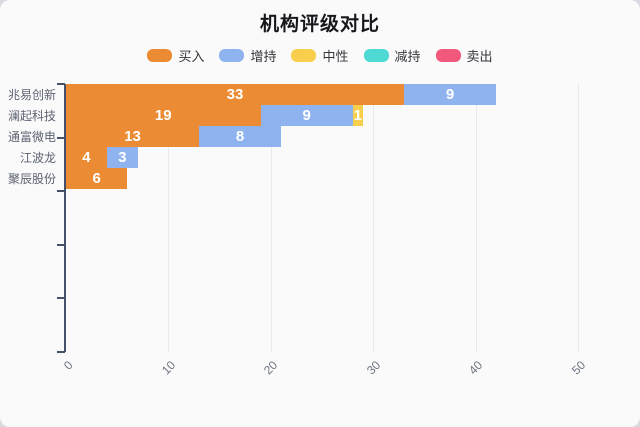  I want to click on category-label: 兆易创新, so click(31, 95).